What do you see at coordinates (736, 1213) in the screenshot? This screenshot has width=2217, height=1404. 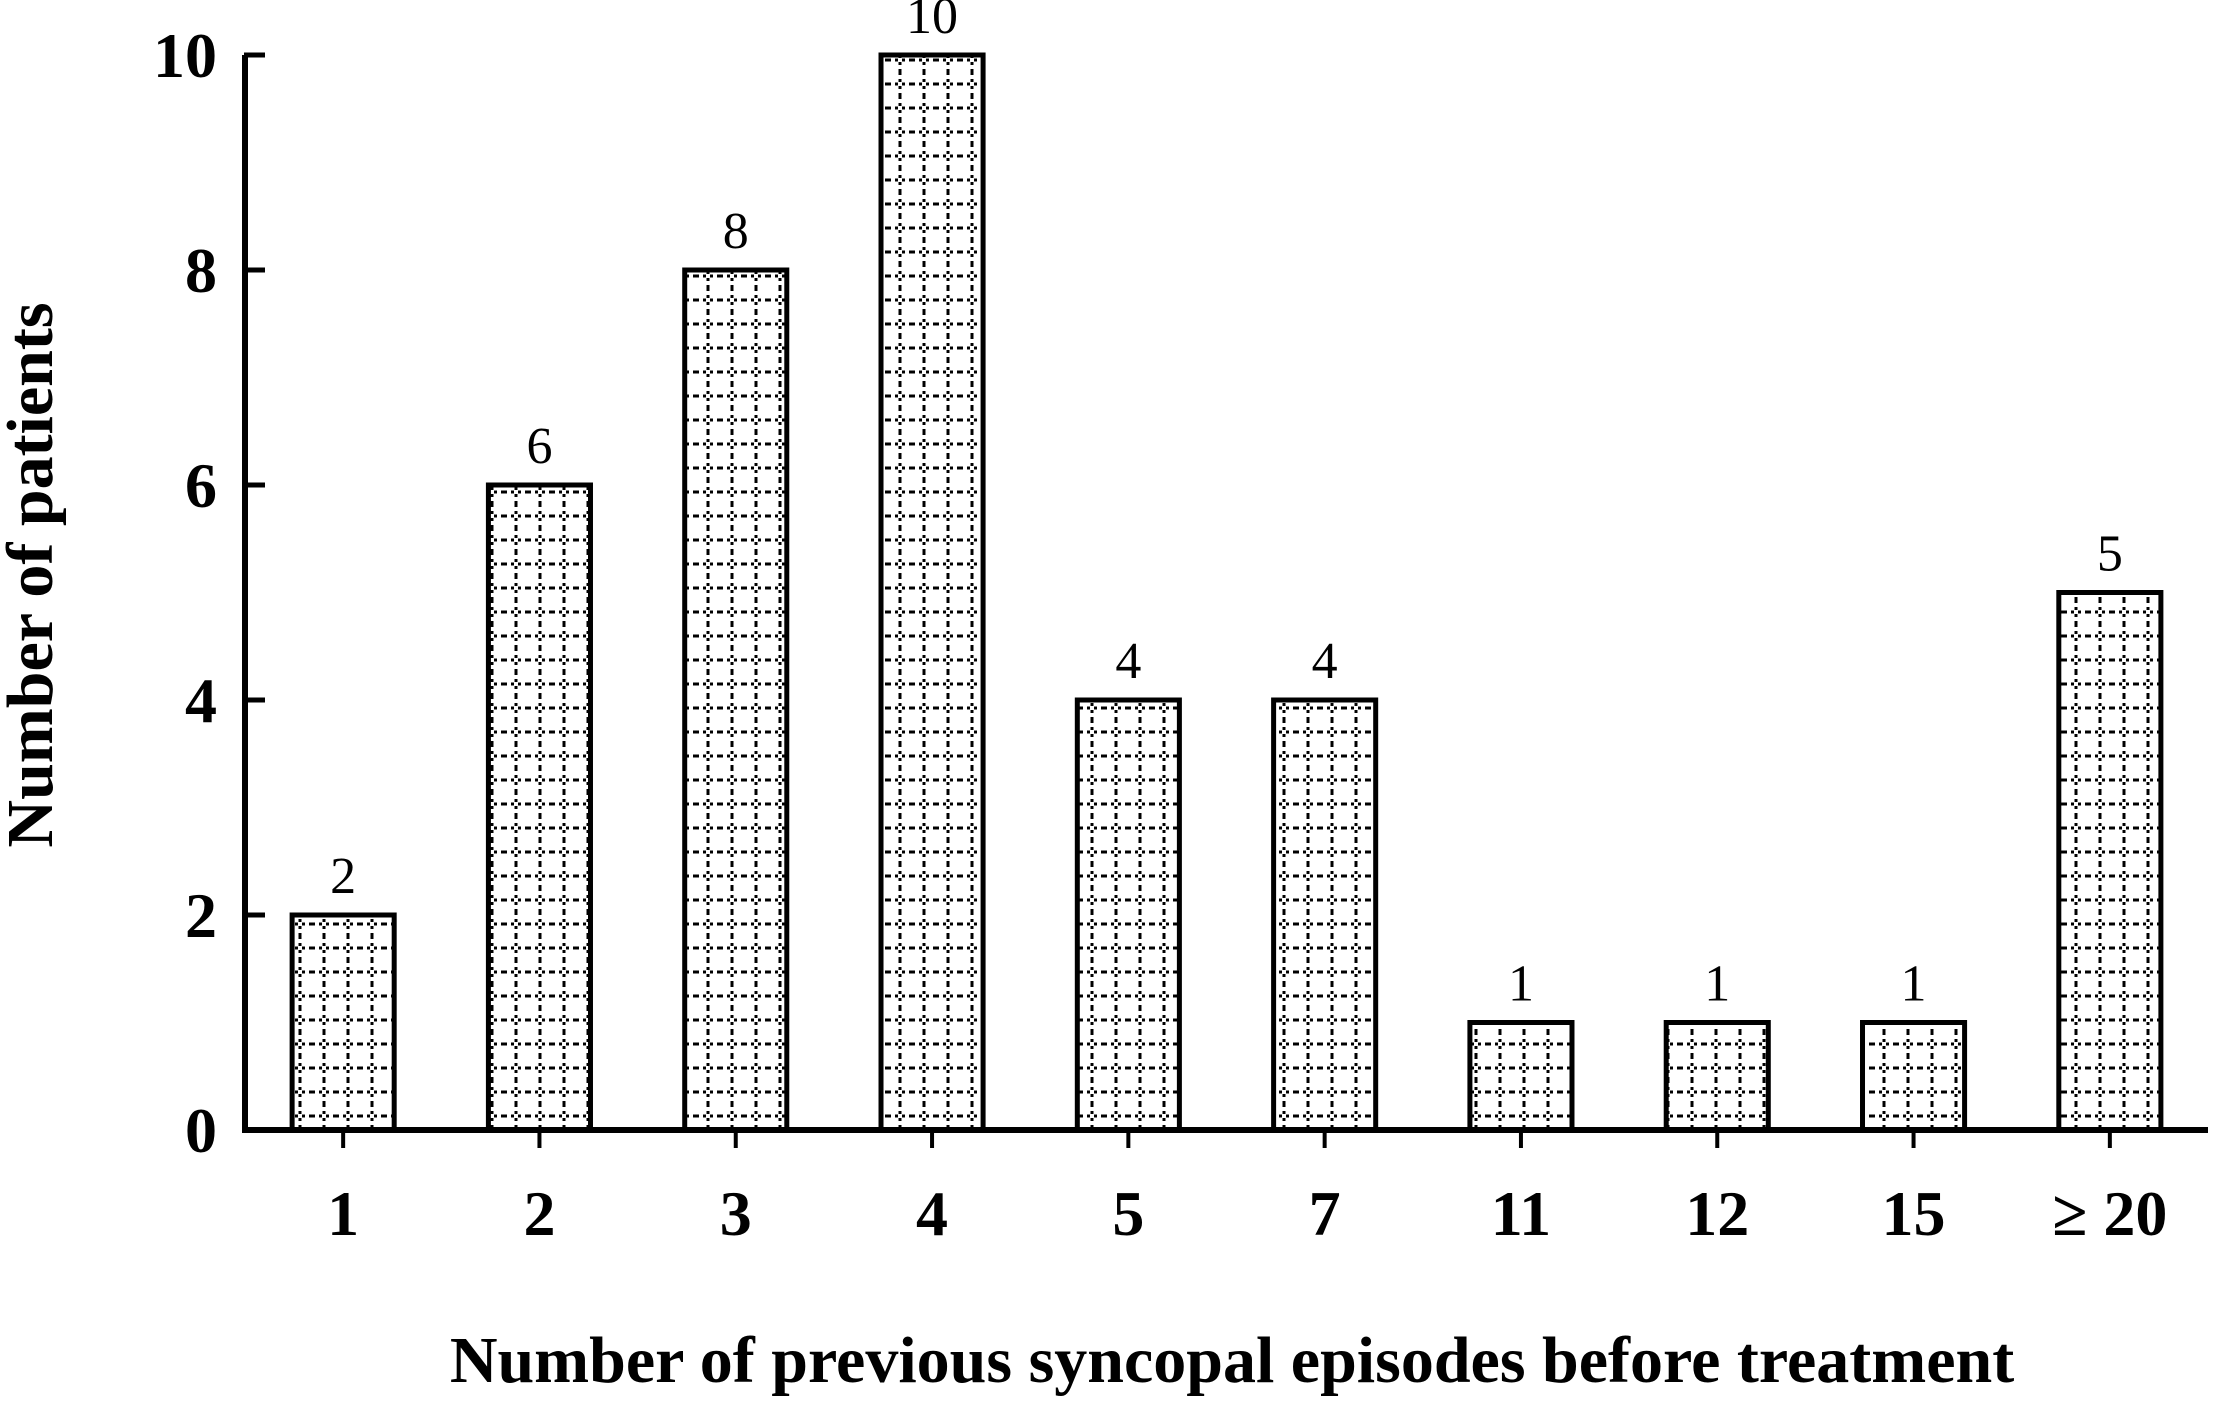 I see `x-tick-label: 3` at bounding box center [736, 1213].